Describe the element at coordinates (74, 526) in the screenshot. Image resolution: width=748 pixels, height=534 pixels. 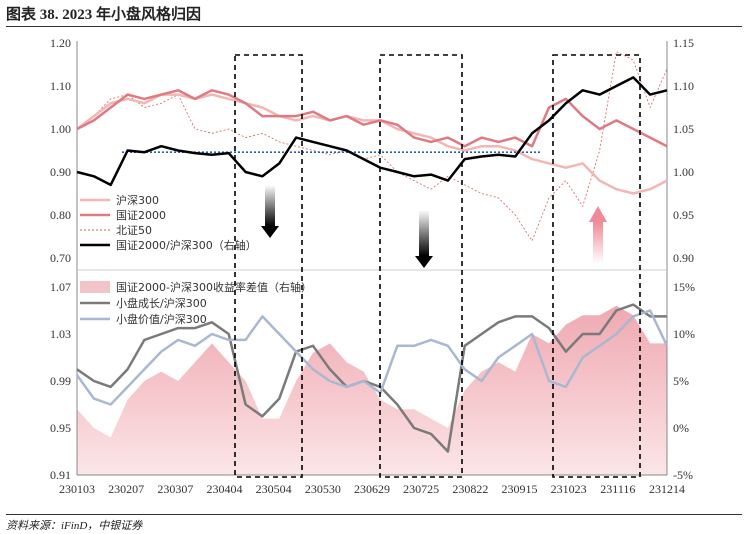
I see `source-note: 资料来源：iFinD，中银证券` at that location.